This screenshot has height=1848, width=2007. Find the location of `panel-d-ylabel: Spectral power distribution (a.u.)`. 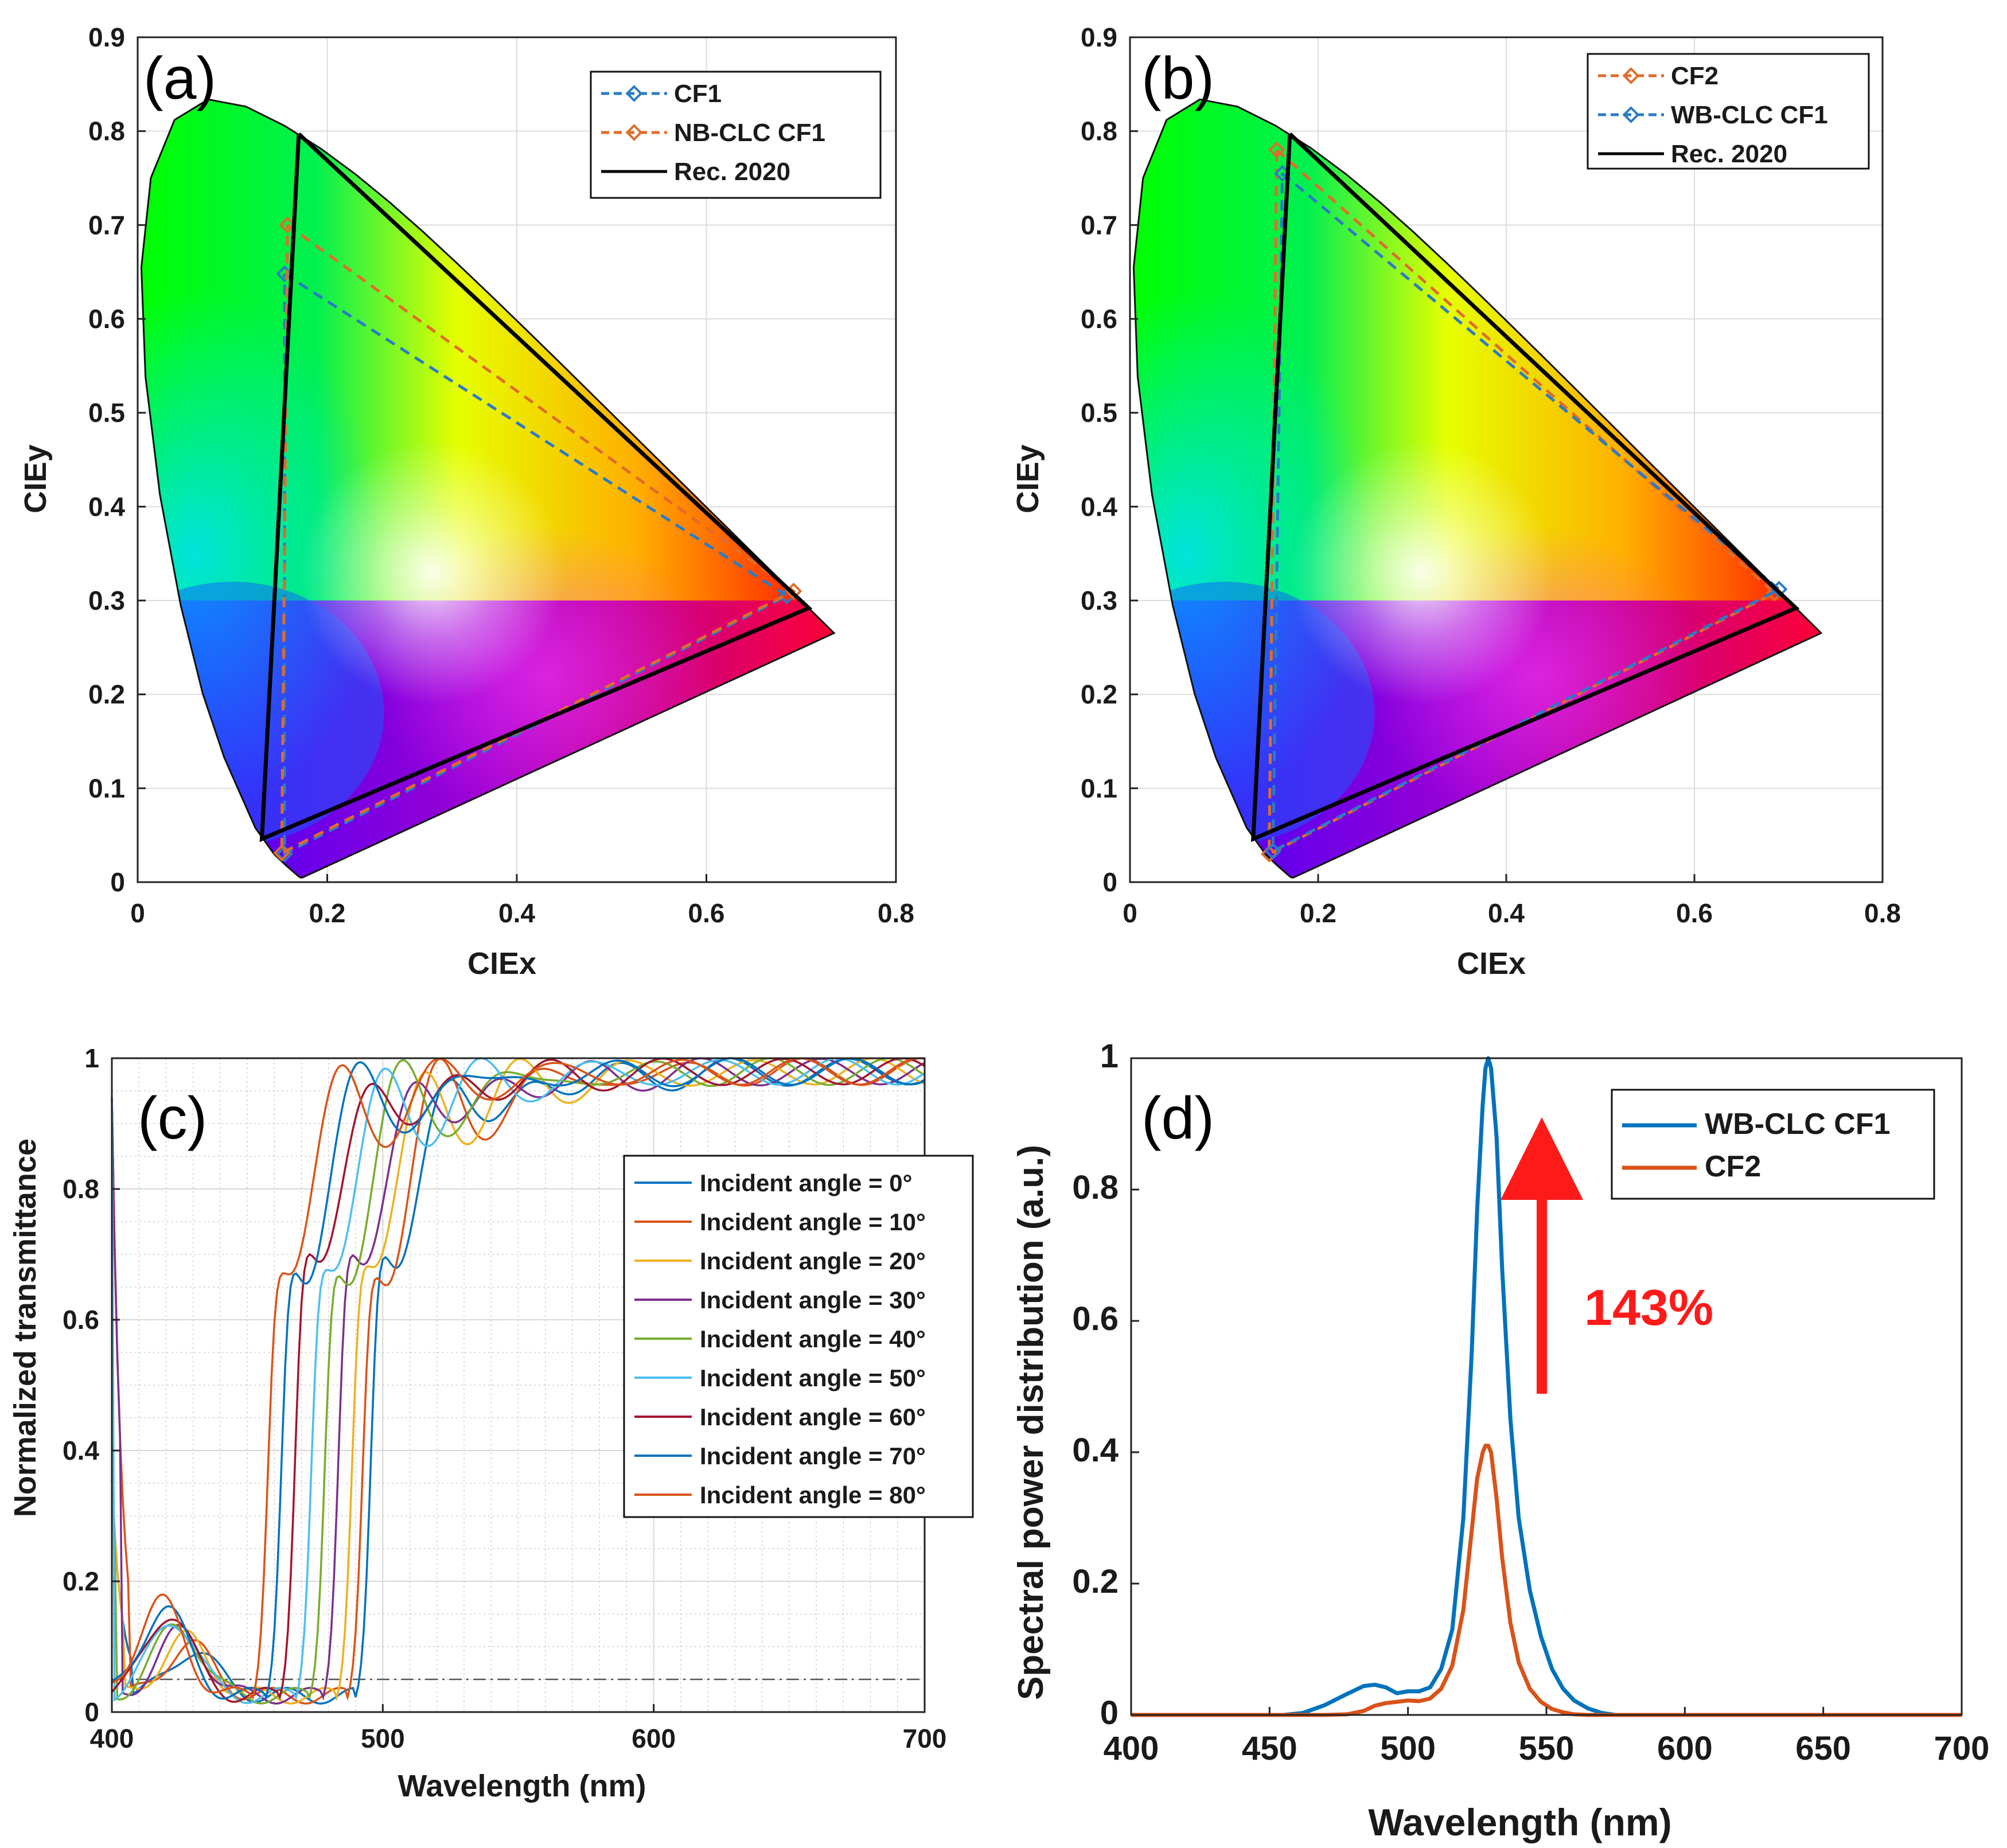

panel-d-ylabel: Spectral power distribution (a.u.) is located at coordinates (1031, 1422).